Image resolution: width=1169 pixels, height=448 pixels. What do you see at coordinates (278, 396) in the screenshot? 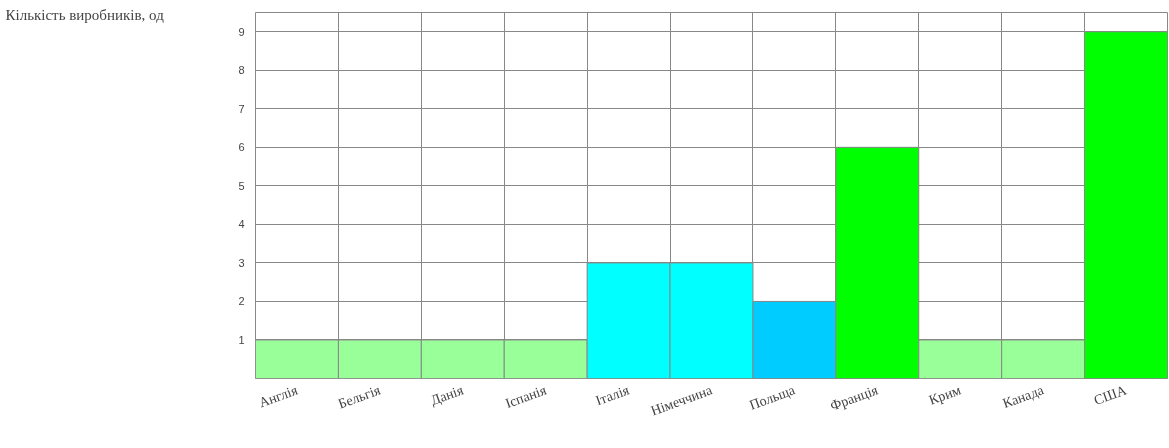
I see `x-tick-label: Англія` at bounding box center [278, 396].